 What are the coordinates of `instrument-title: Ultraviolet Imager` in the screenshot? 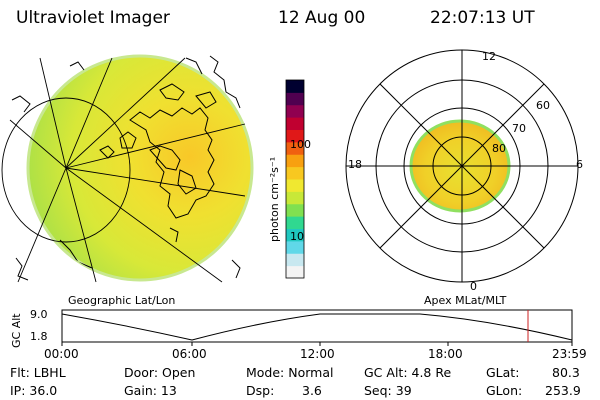 It's located at (93, 18).